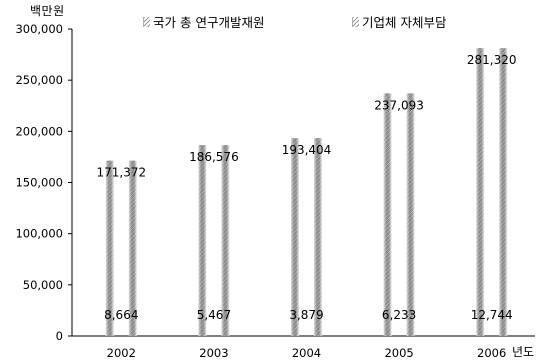 Image resolution: width=539 pixels, height=362 pixels. What do you see at coordinates (214, 157) in the screenshot?
I see `data-label-series-1: 186,576` at bounding box center [214, 157].